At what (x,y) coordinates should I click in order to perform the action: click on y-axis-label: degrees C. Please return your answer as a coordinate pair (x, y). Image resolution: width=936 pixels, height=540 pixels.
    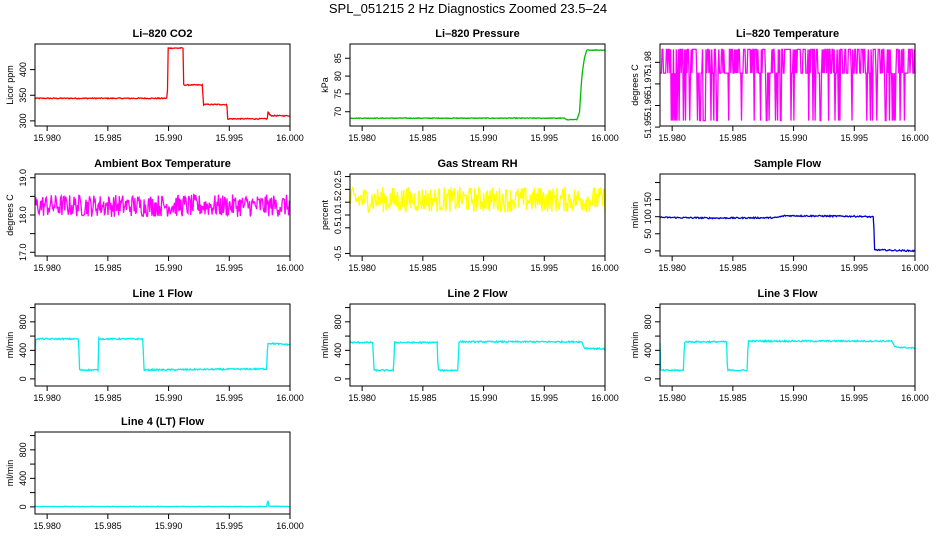
    Looking at the image, I should click on (635, 85).